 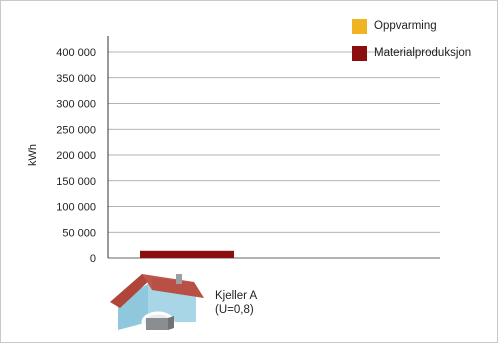 What do you see at coordinates (359, 26) in the screenshot?
I see `legend-swatch-oppvarming` at bounding box center [359, 26].